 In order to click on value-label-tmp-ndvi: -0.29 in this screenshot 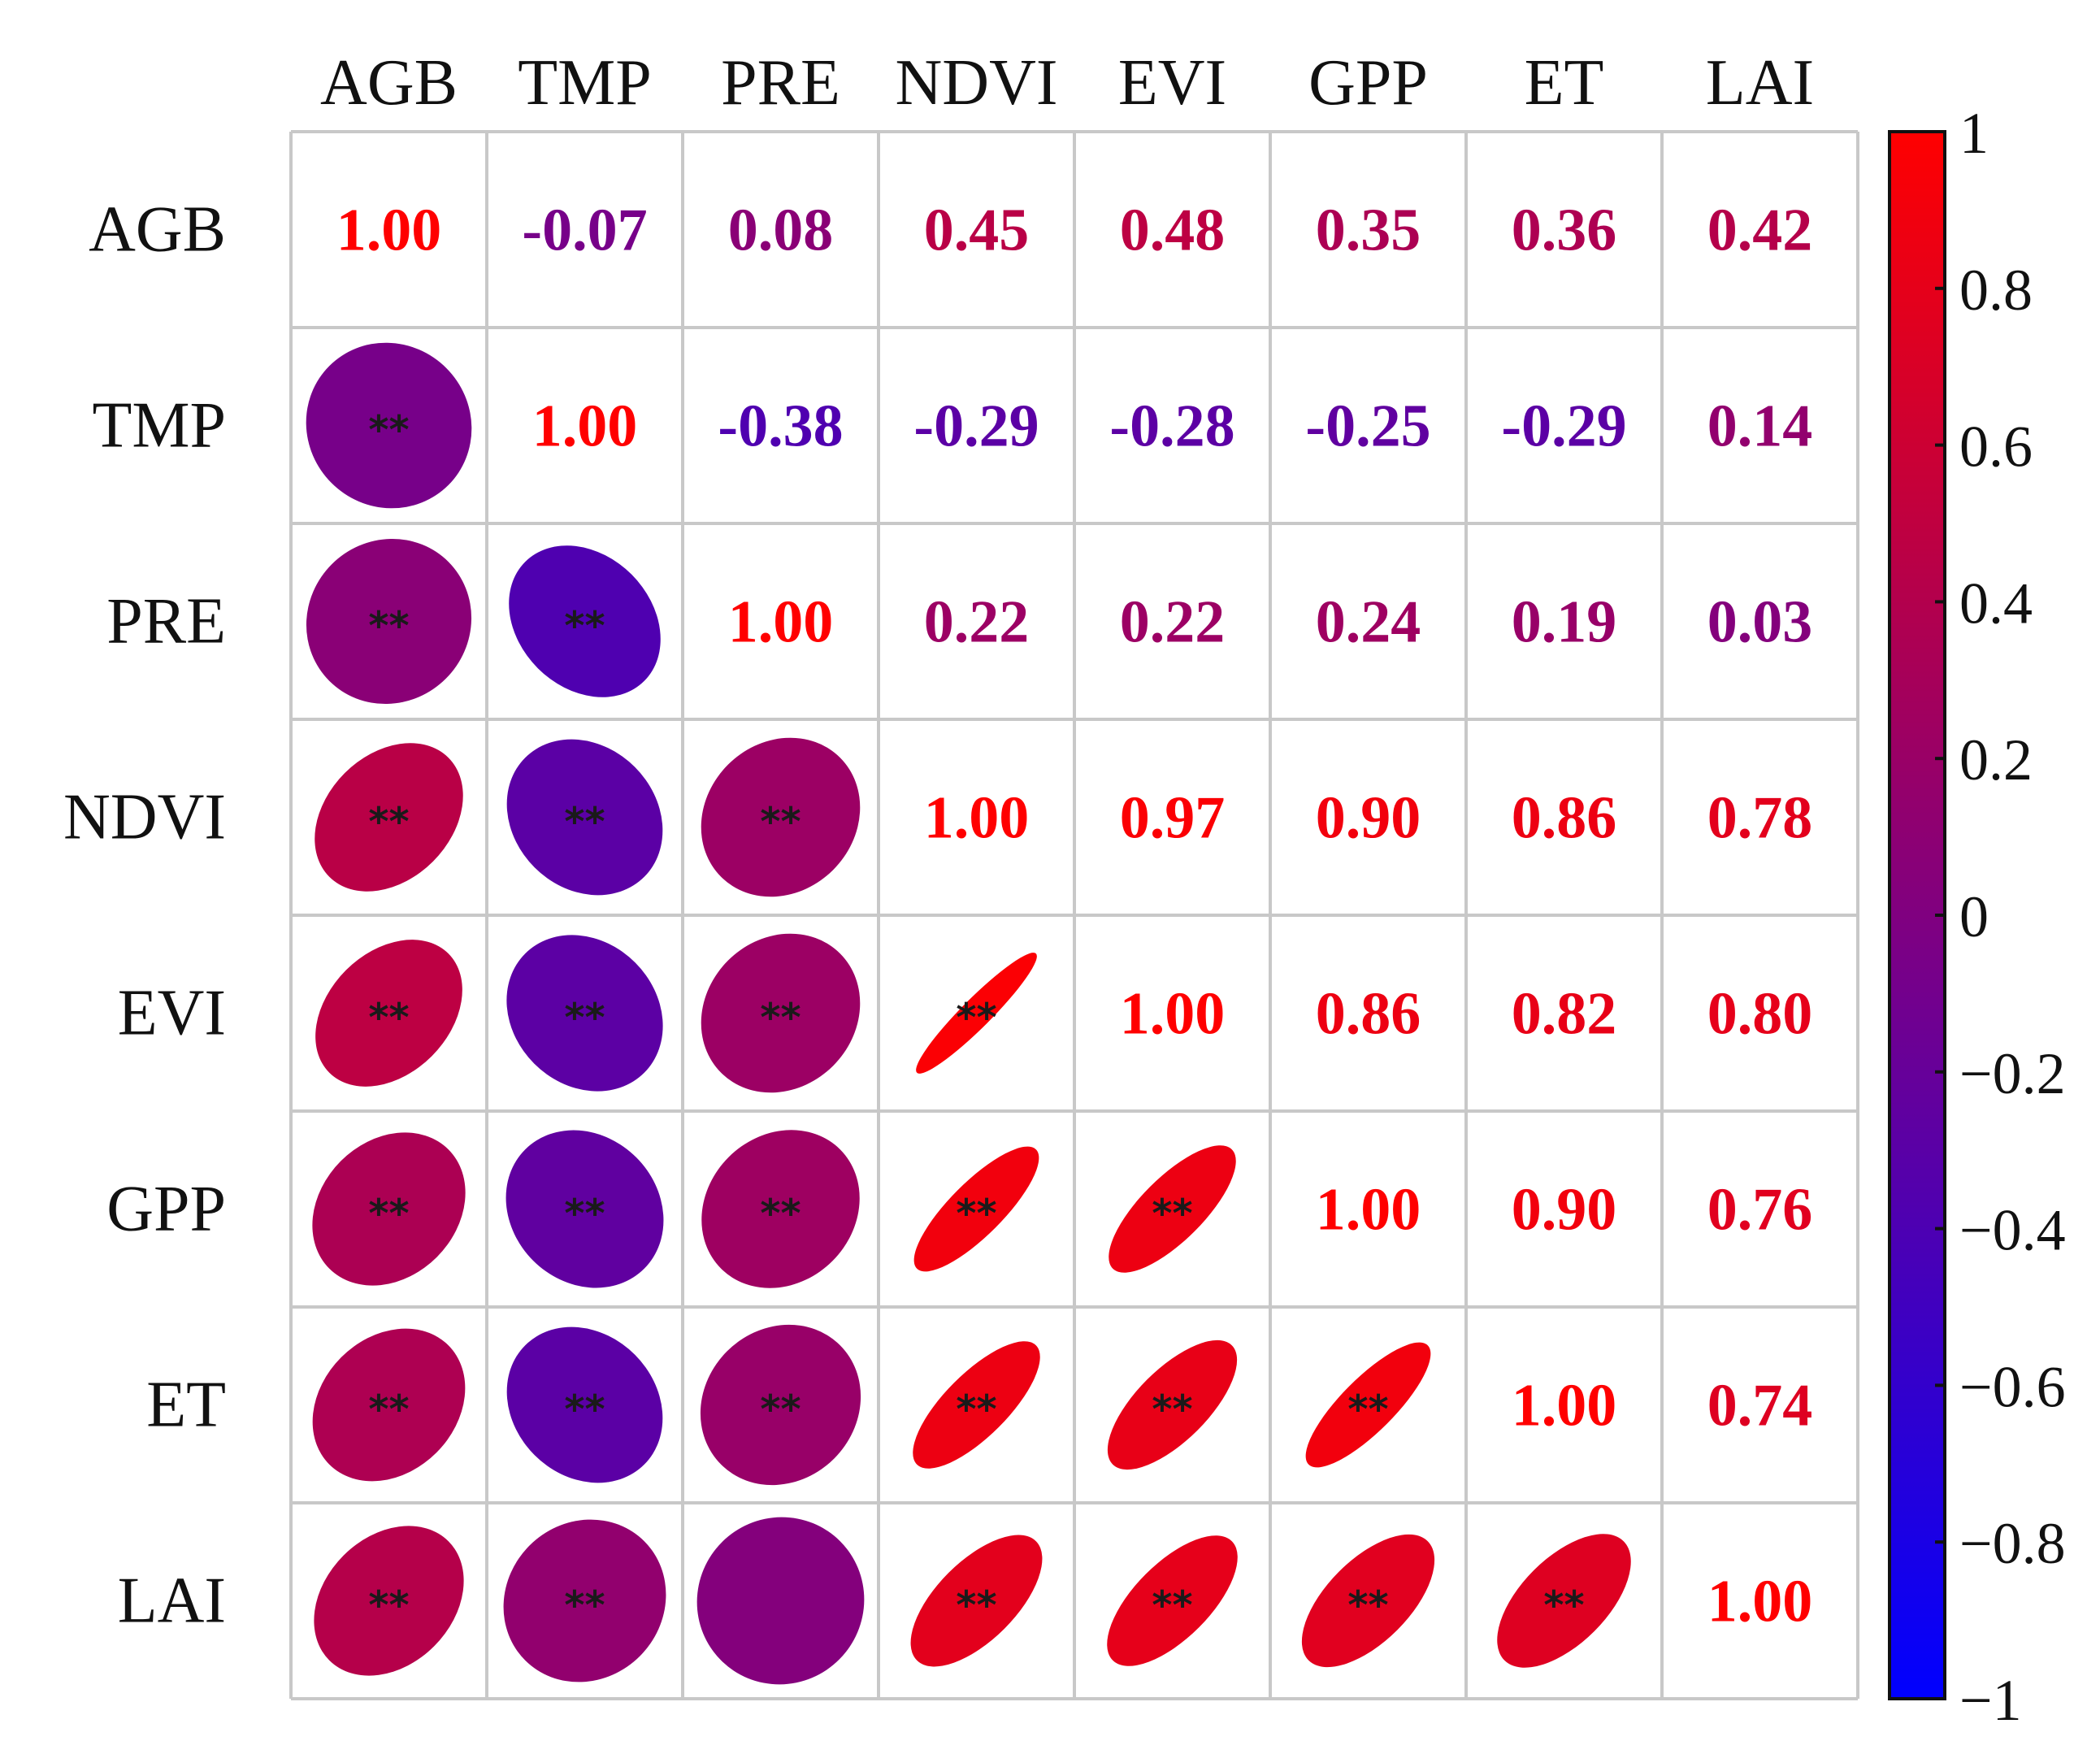, I will do `click(976, 427)`.